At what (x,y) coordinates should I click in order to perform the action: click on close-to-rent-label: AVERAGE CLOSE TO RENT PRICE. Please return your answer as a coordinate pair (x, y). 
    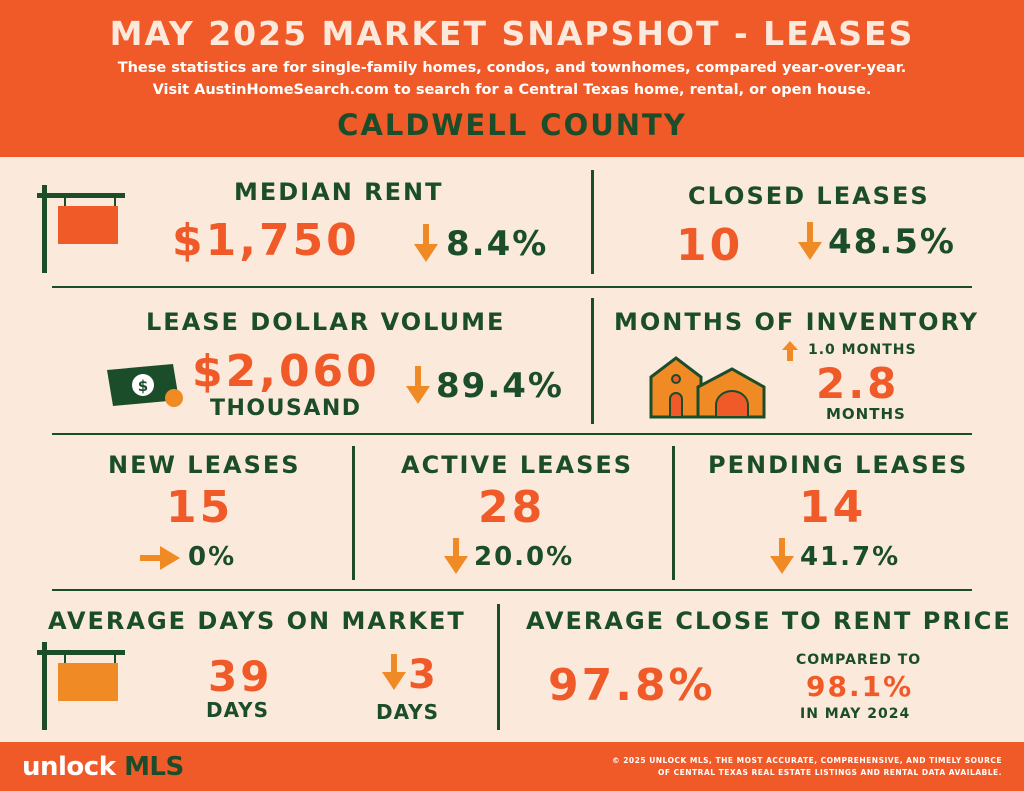
    Looking at the image, I should click on (769, 621).